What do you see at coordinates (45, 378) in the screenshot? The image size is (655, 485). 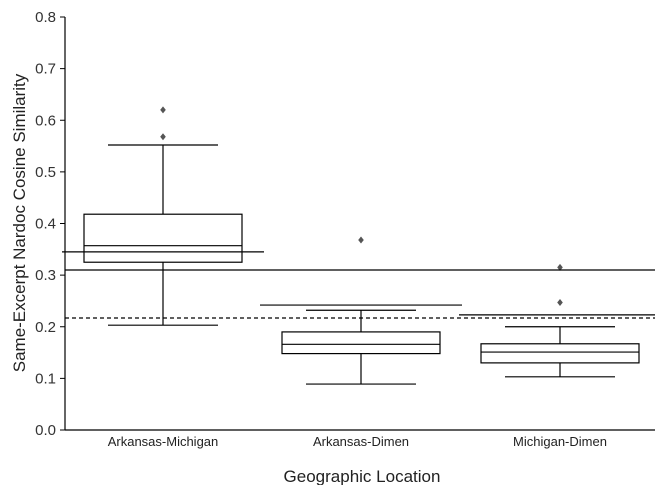 I see `y-tick-label: 0.1` at bounding box center [45, 378].